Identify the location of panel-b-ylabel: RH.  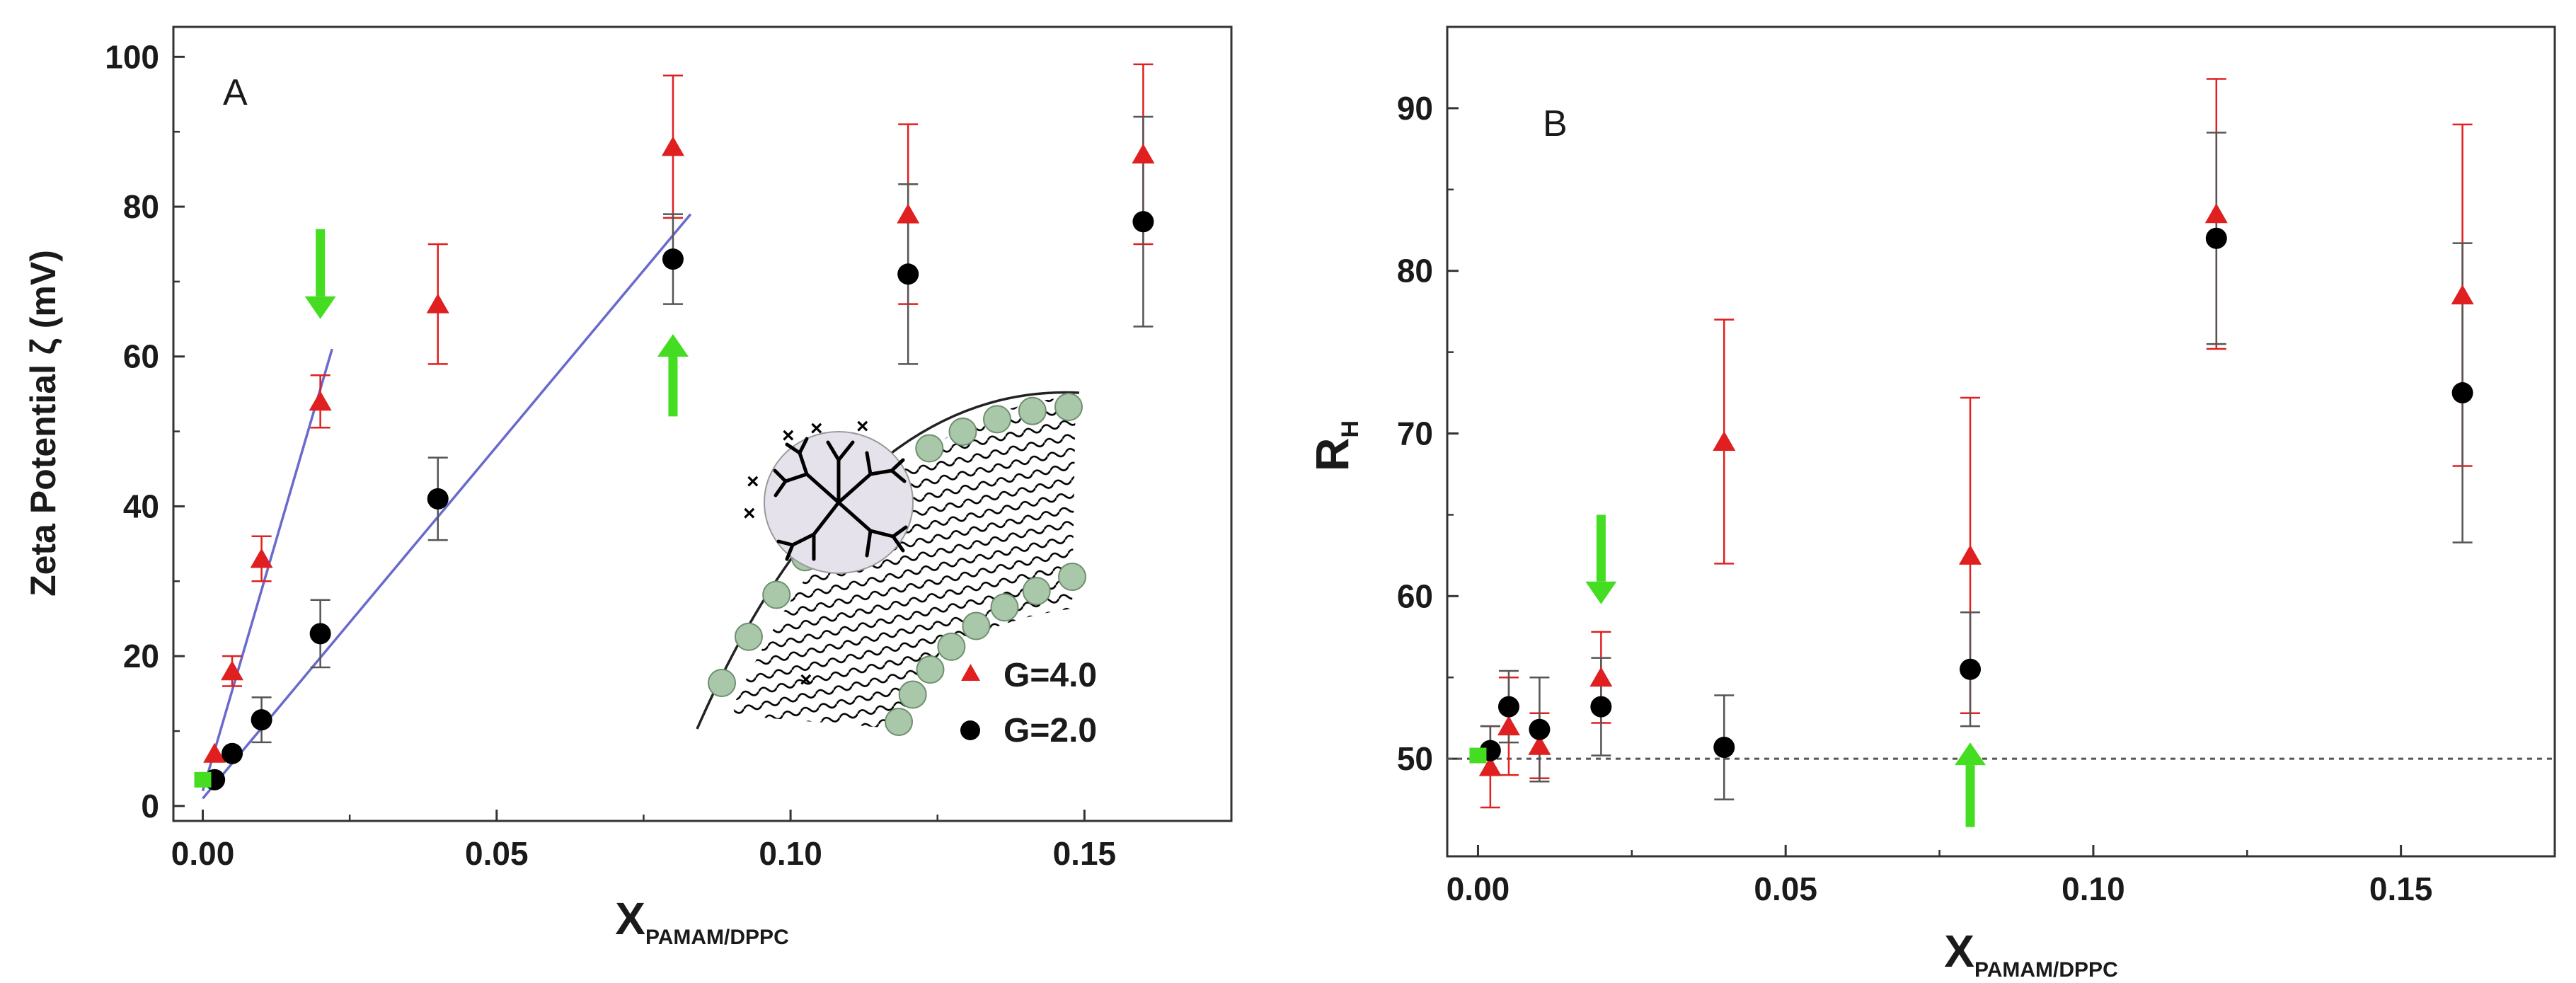
(1335, 445).